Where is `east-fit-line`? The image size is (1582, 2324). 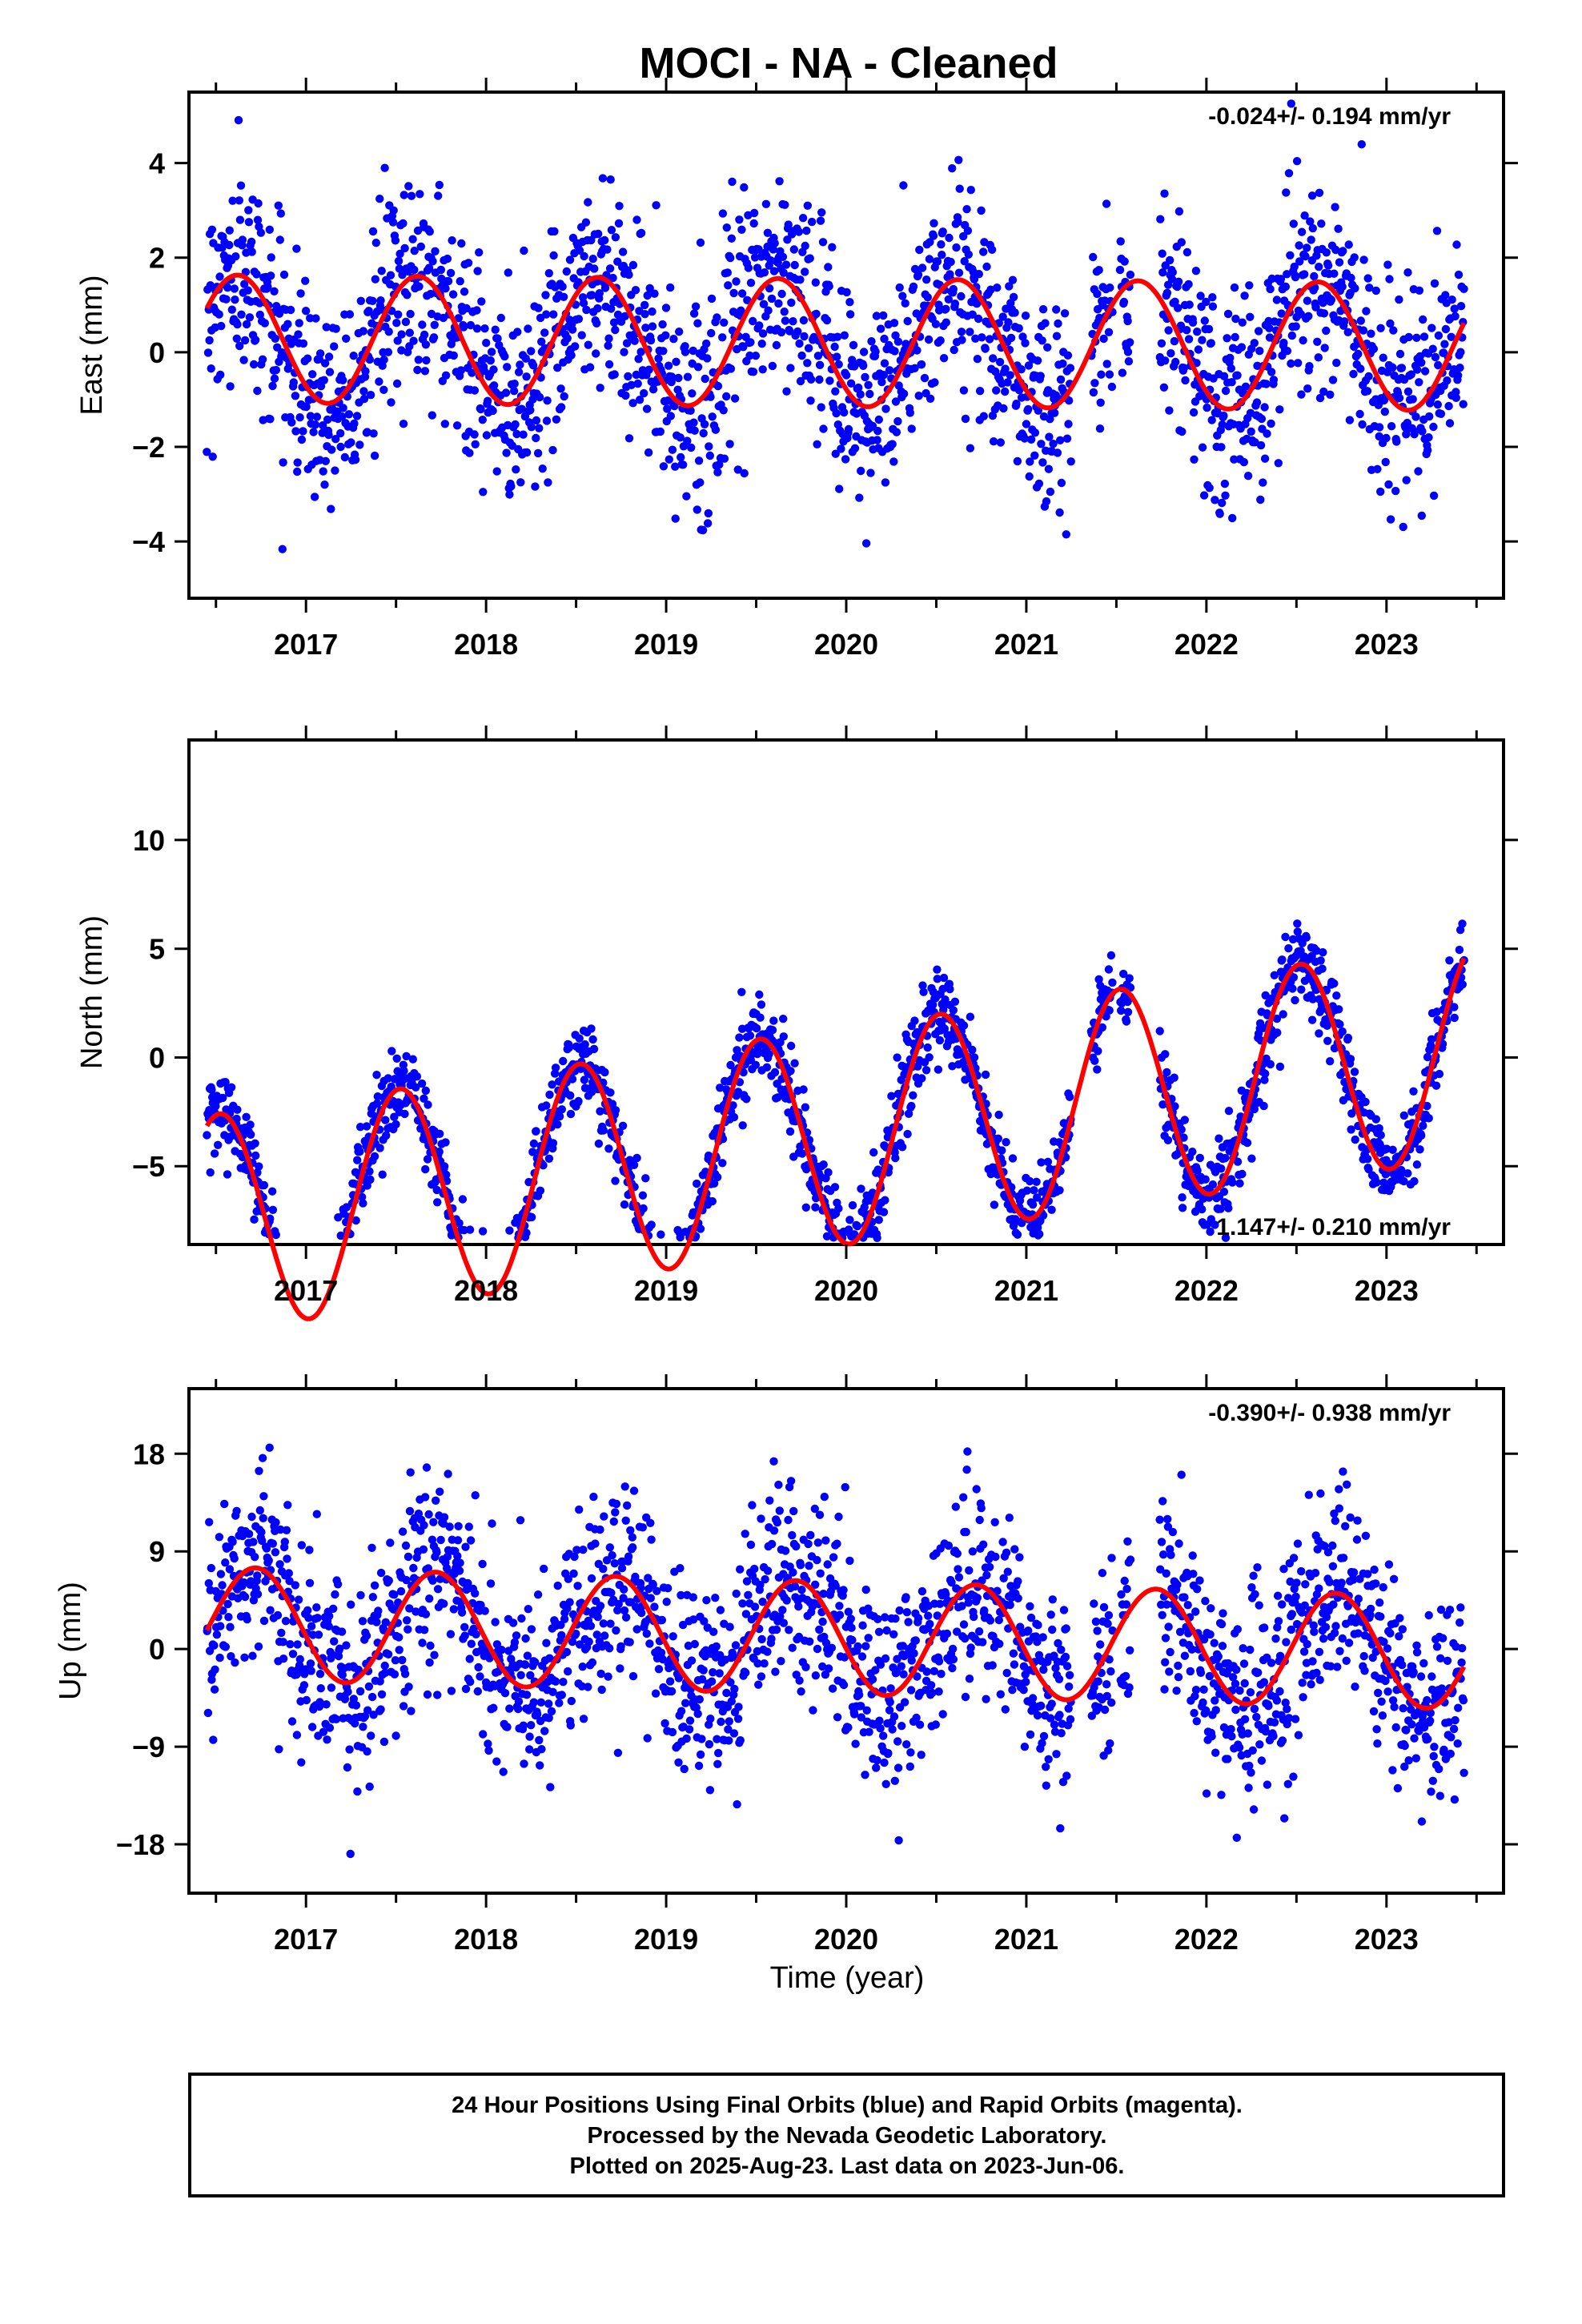 east-fit-line is located at coordinates (836, 342).